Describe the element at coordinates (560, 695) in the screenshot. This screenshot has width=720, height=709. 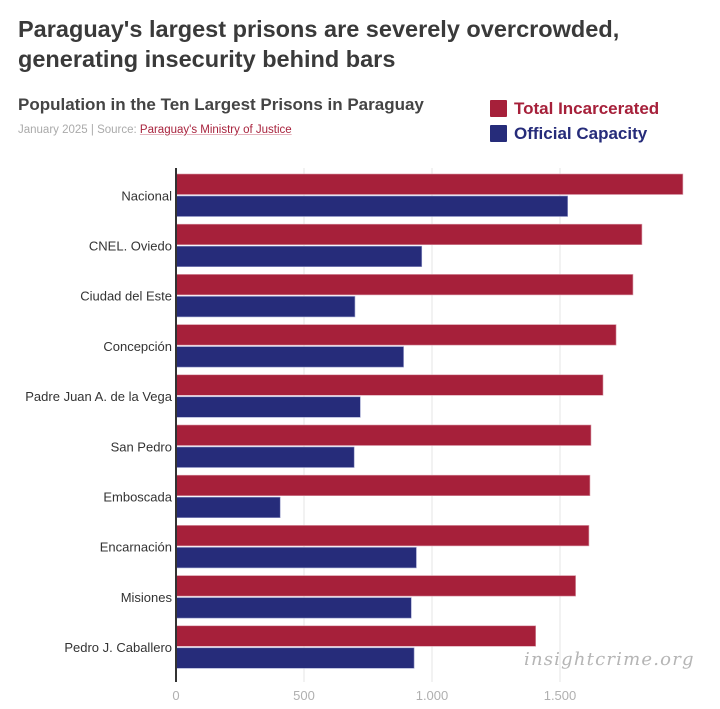
I see `x-tick-label: 1.500` at that location.